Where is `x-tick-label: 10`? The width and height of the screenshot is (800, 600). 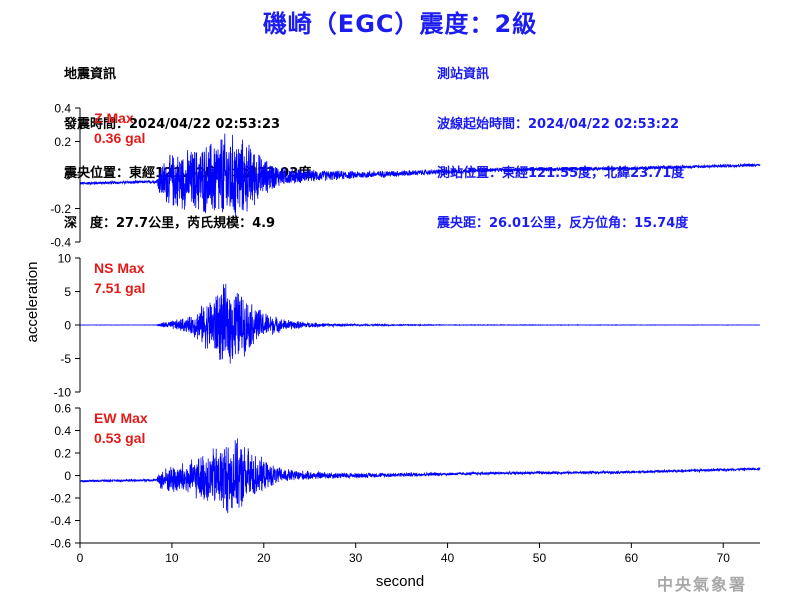
x-tick-label: 10 is located at coordinates (172, 558).